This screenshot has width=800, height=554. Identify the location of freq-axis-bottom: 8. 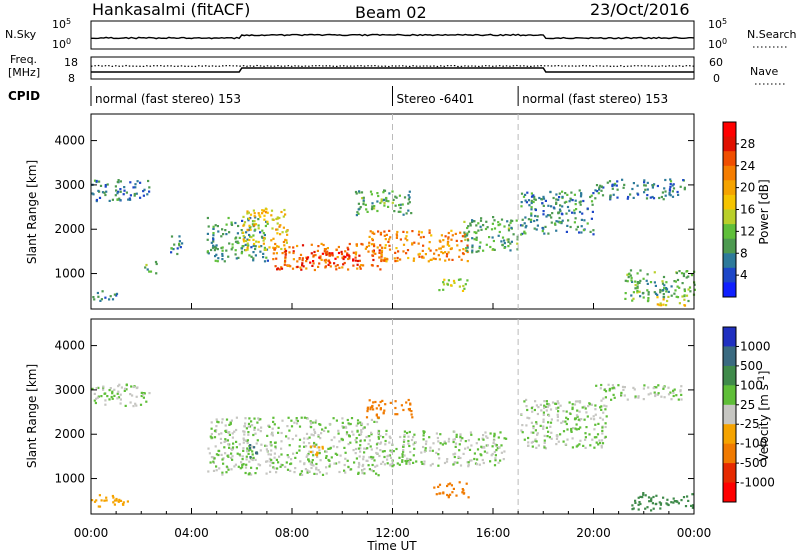
(71, 78).